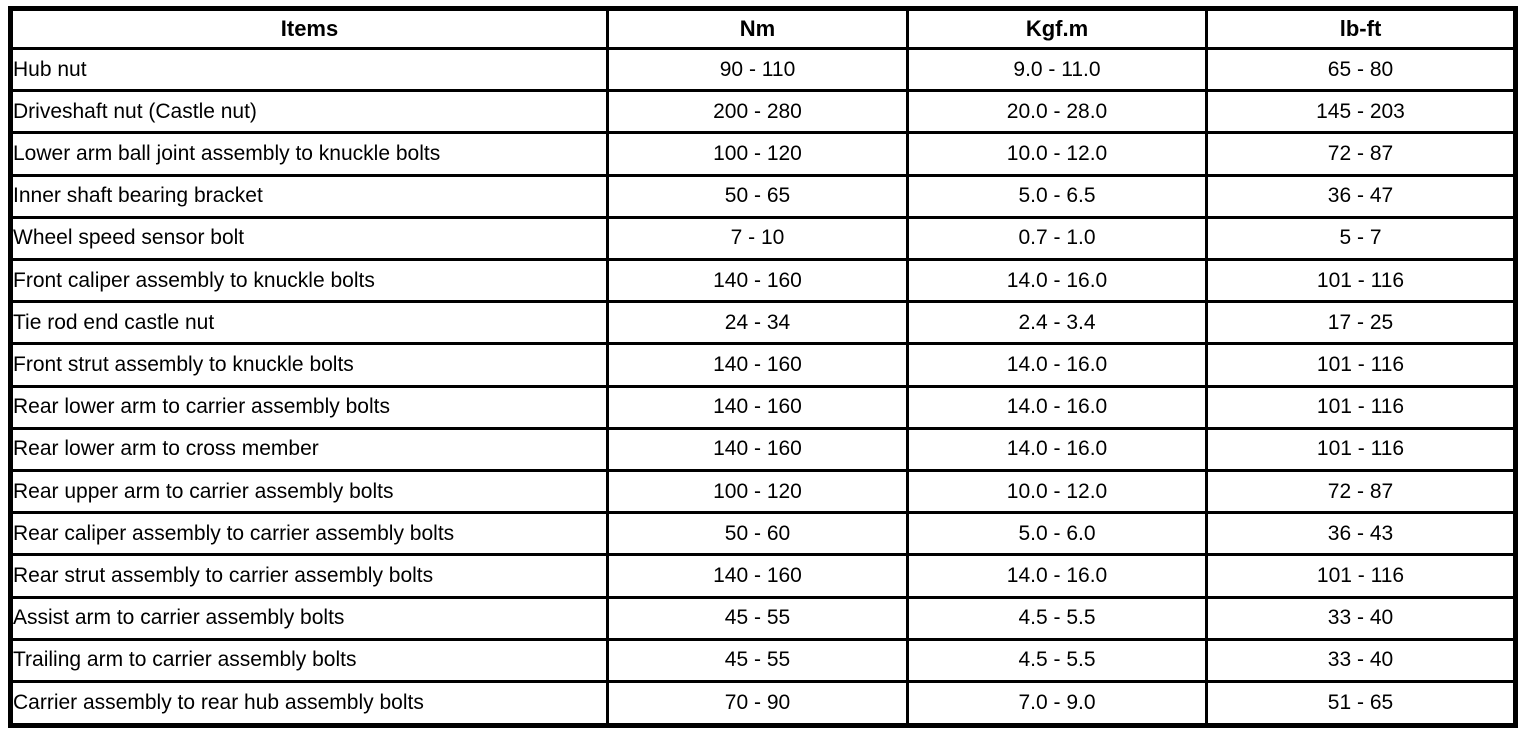 The height and width of the screenshot is (734, 1520). What do you see at coordinates (1057, 534) in the screenshot?
I see `value-cell: 5.0 - 6.0` at bounding box center [1057, 534].